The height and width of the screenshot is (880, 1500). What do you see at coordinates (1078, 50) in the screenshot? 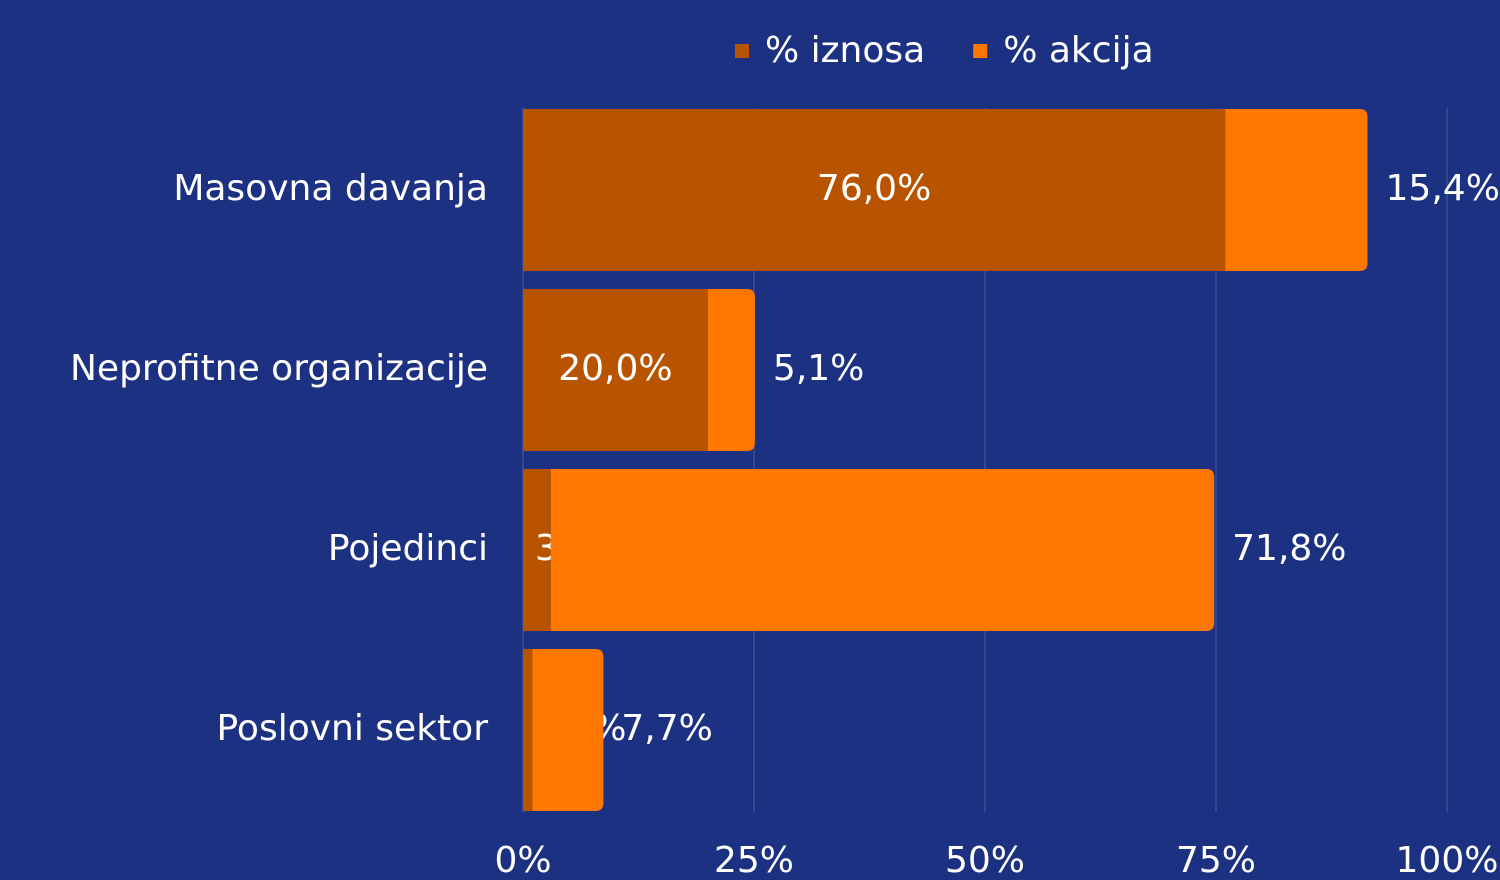
I see `legend-label: % akcija` at bounding box center [1078, 50].